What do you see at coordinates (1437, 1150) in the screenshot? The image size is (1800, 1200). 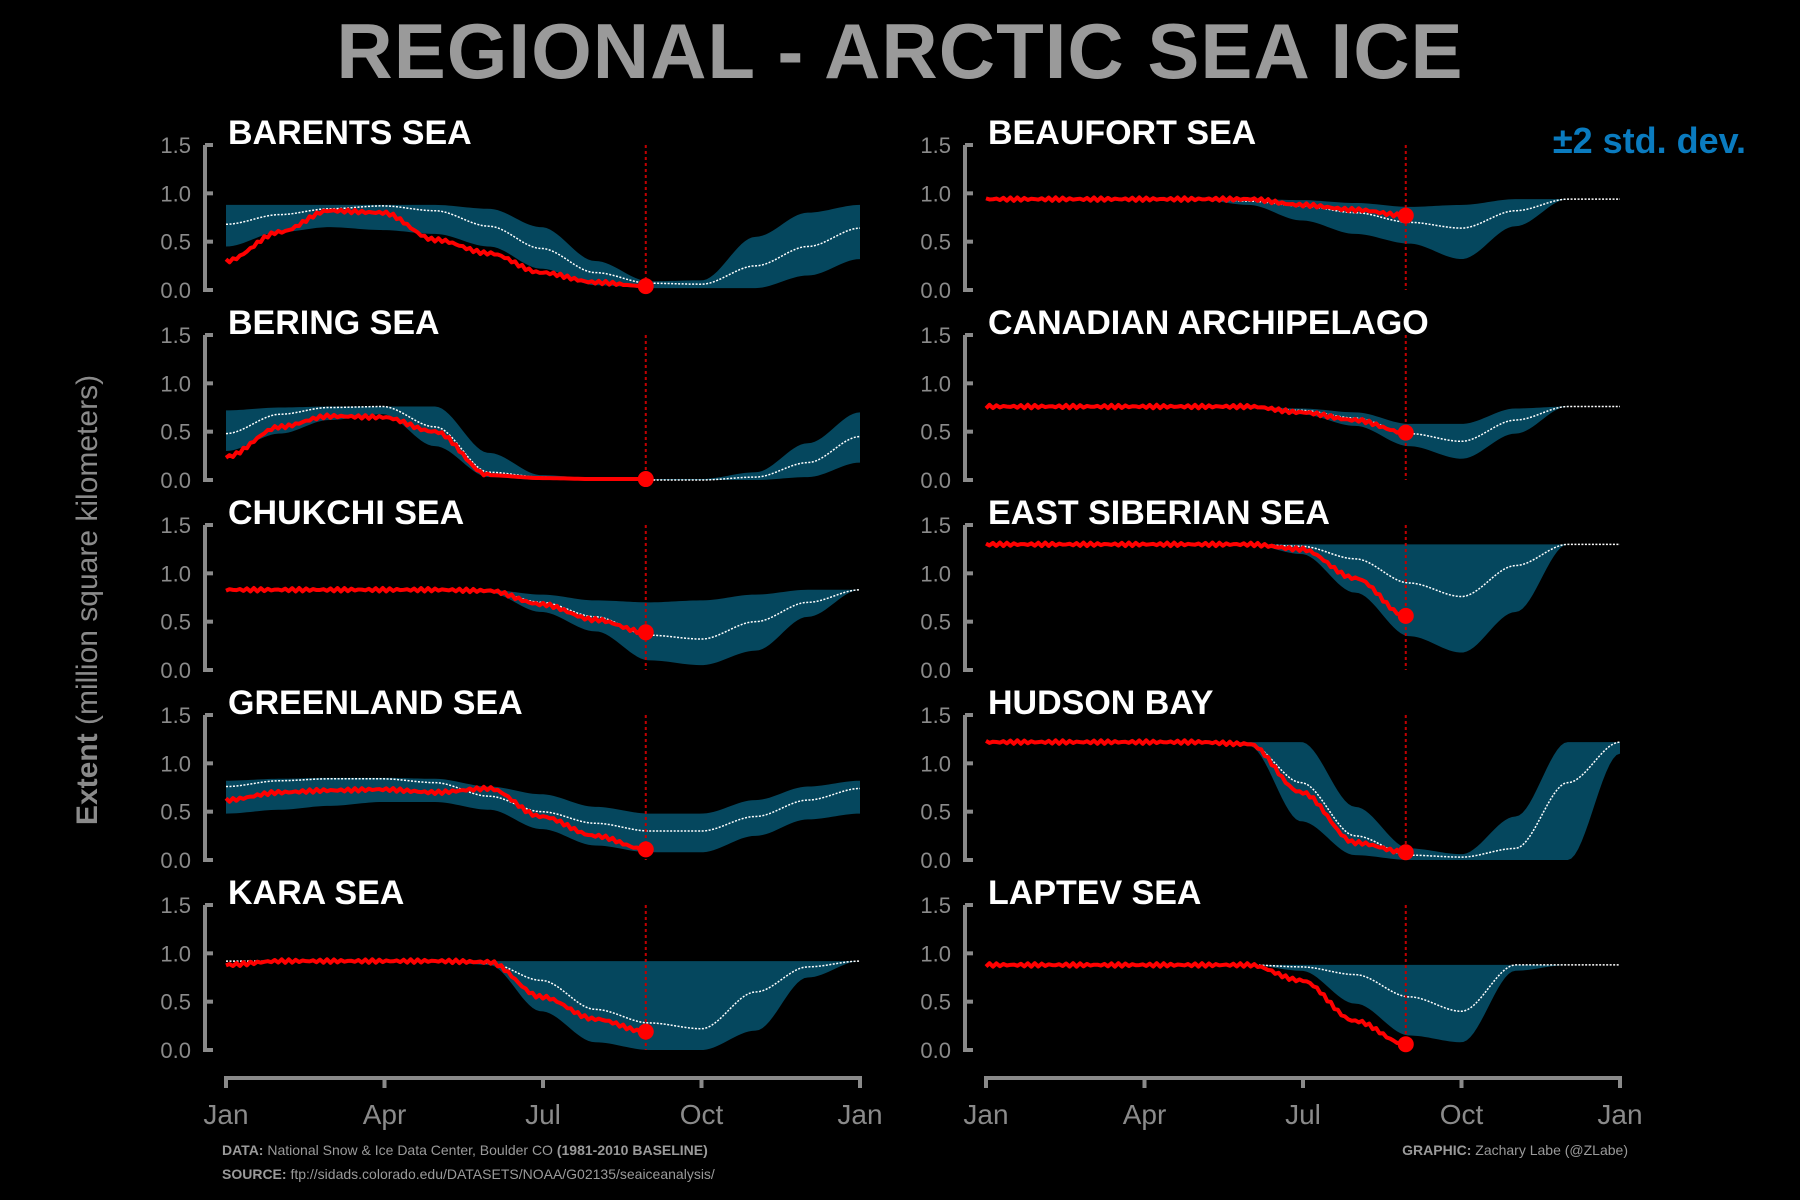 I see `footer-graphic-label: GRAPHIC:` at bounding box center [1437, 1150].